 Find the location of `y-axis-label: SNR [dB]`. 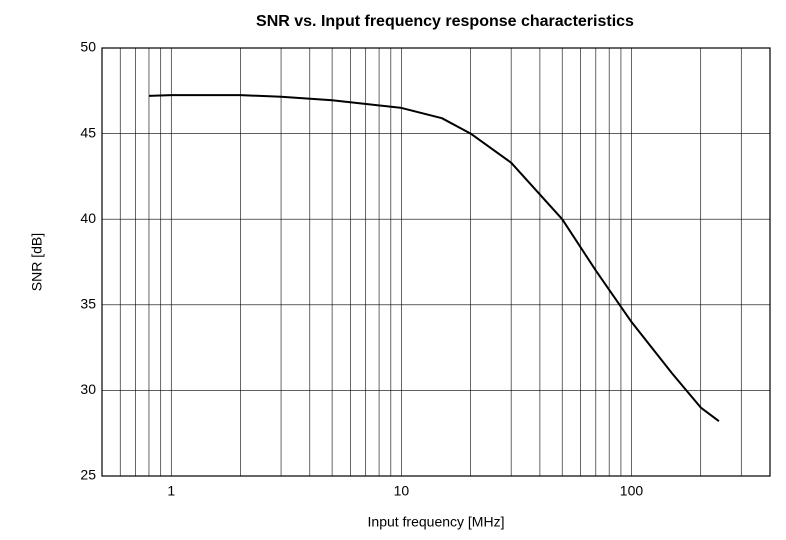

y-axis-label: SNR [dB] is located at coordinates (37, 262).